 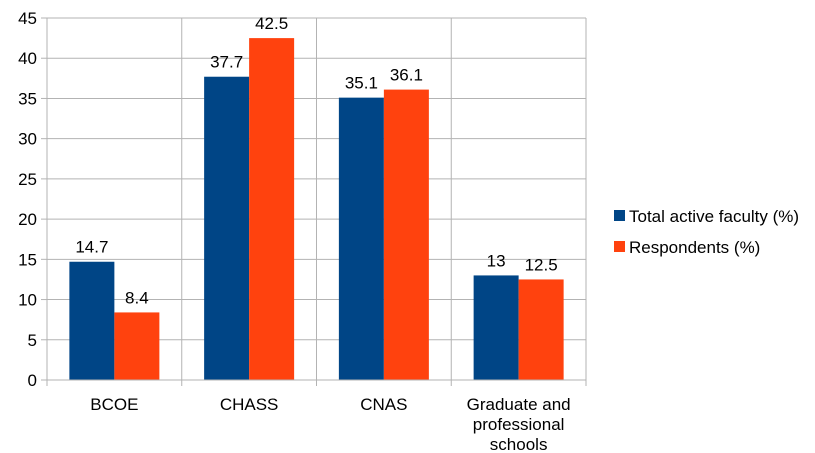 What do you see at coordinates (137, 297) in the screenshot?
I see `data-label: 8.4` at bounding box center [137, 297].